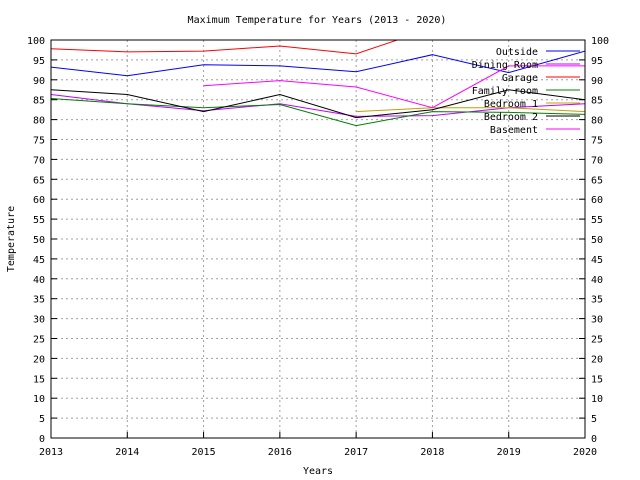 This screenshot has width=640, height=480. I want to click on y2-tick-label: 20, so click(597, 359).